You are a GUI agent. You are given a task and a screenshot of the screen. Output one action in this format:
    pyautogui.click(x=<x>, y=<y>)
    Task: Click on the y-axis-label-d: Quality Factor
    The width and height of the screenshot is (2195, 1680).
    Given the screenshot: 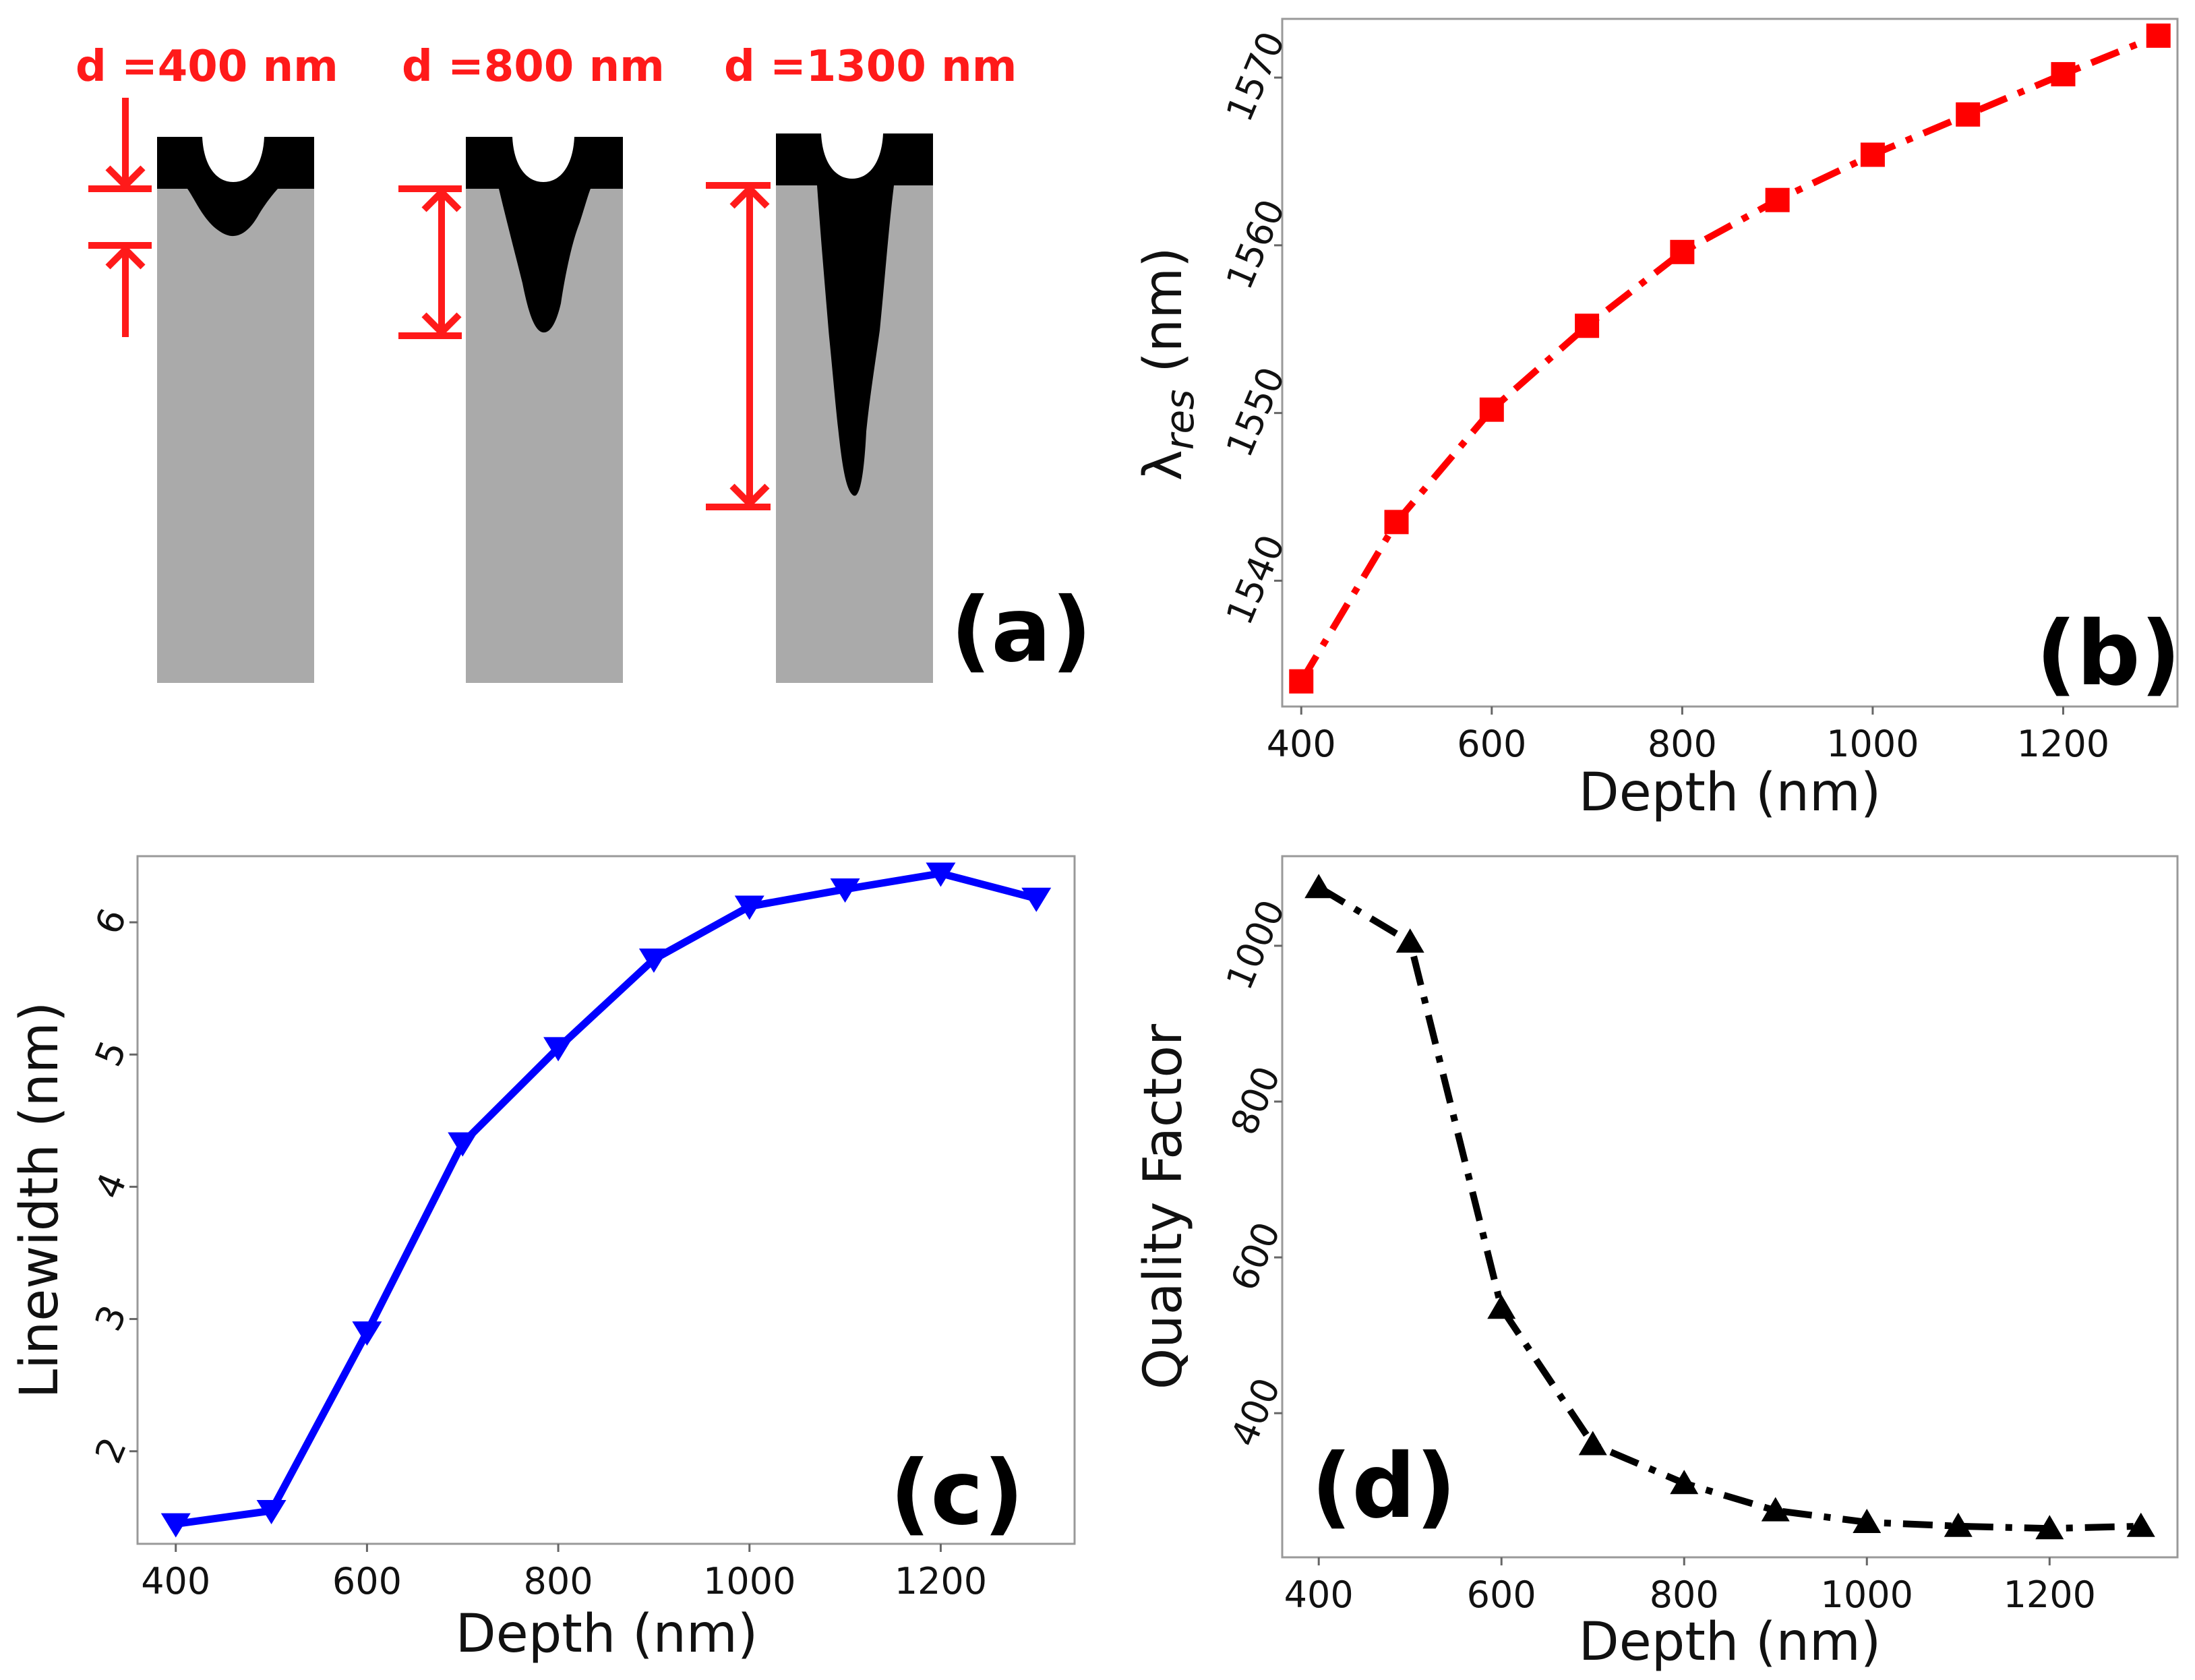 What is the action you would take?
    pyautogui.click(x=1163, y=1206)
    